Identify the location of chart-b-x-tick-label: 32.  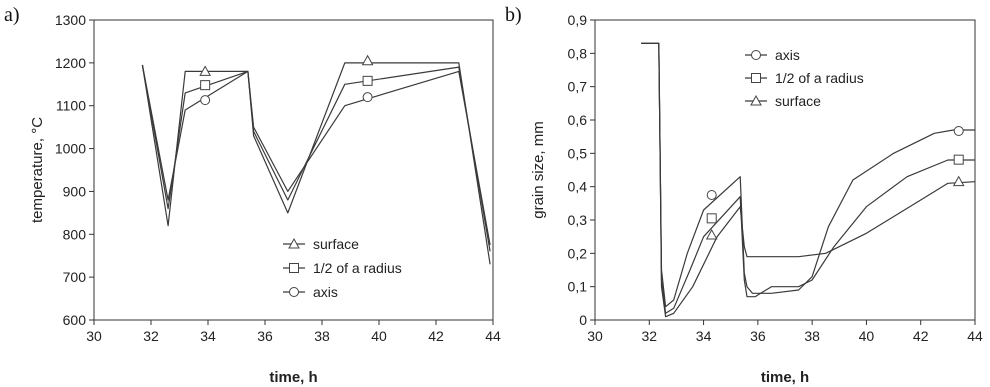
(649, 336).